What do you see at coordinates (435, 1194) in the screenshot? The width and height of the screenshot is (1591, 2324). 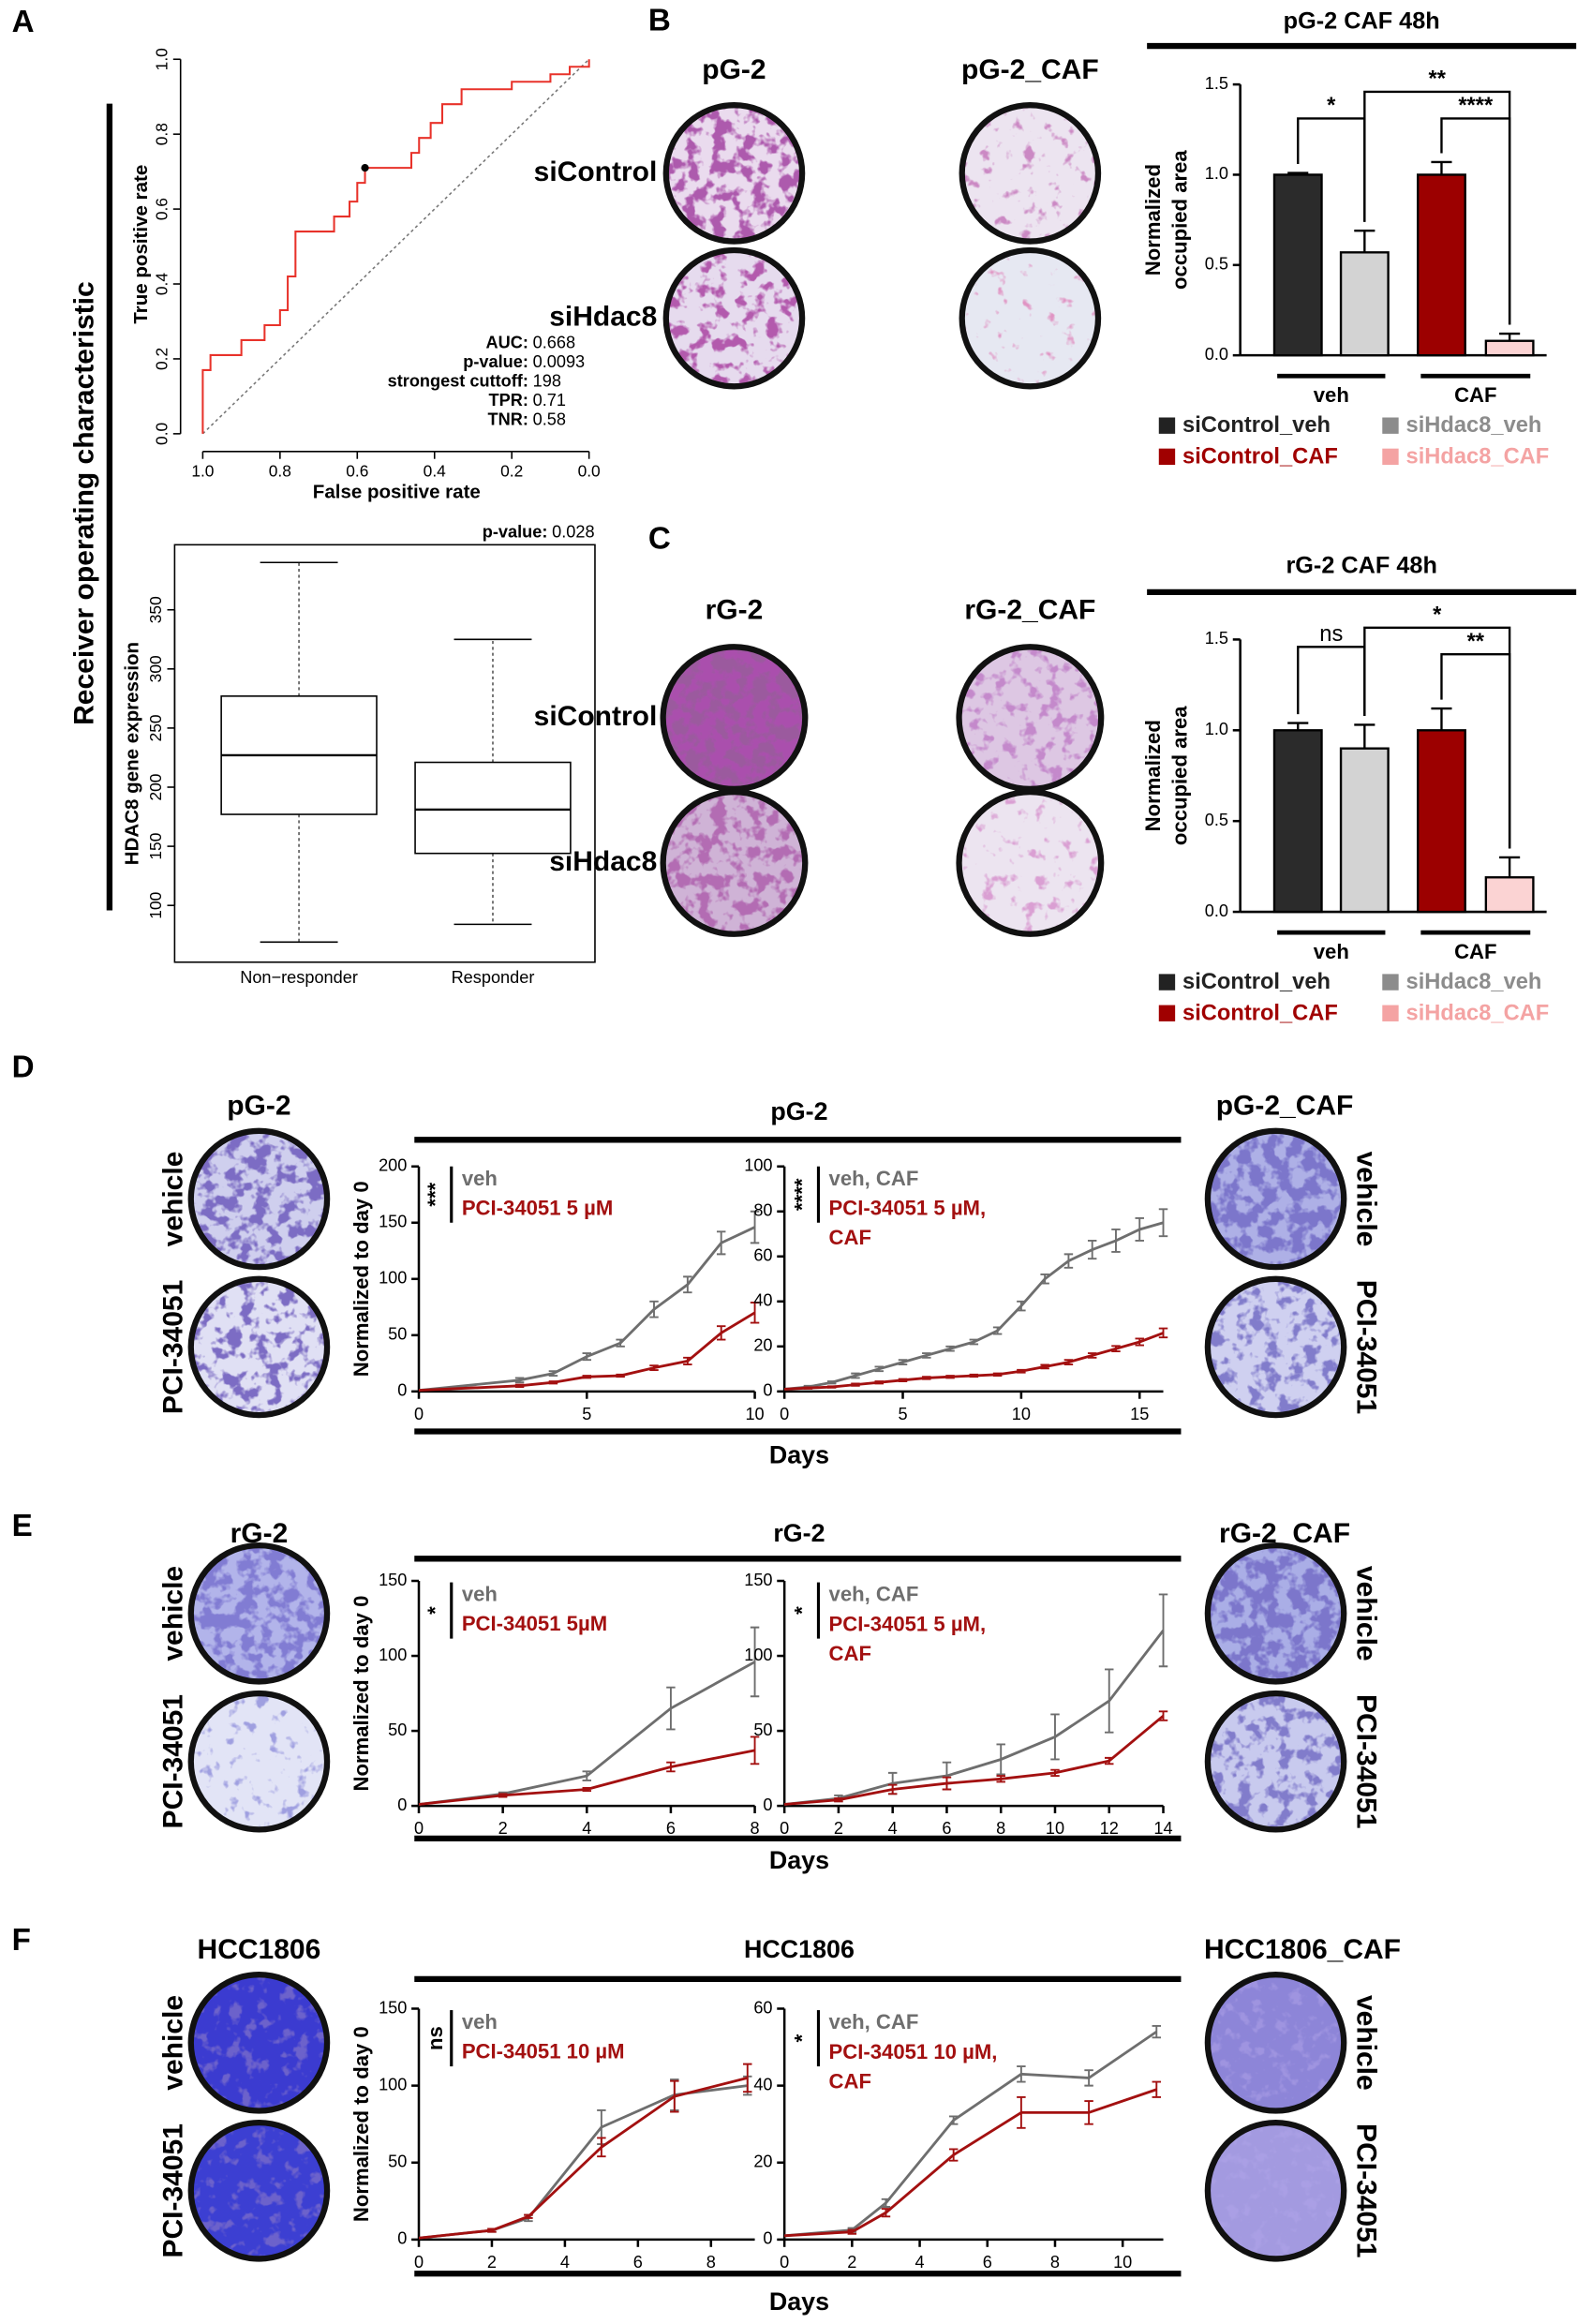 I see `stat-label: ***` at bounding box center [435, 1194].